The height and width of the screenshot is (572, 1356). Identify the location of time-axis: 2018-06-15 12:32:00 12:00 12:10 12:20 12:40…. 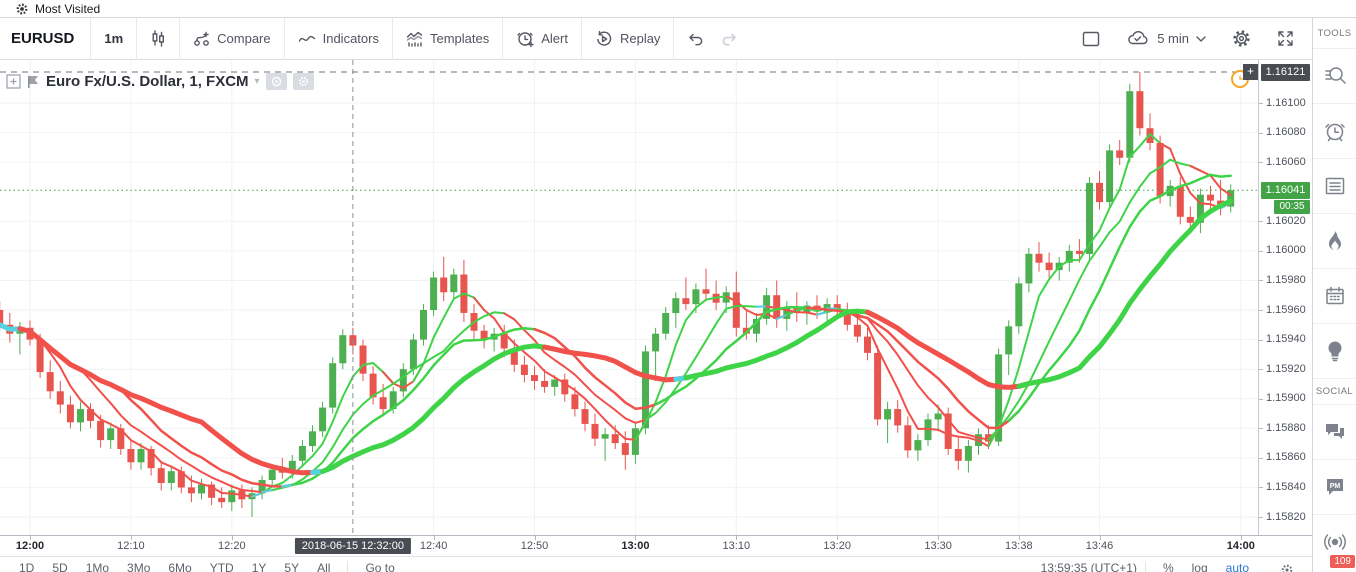
(656, 545).